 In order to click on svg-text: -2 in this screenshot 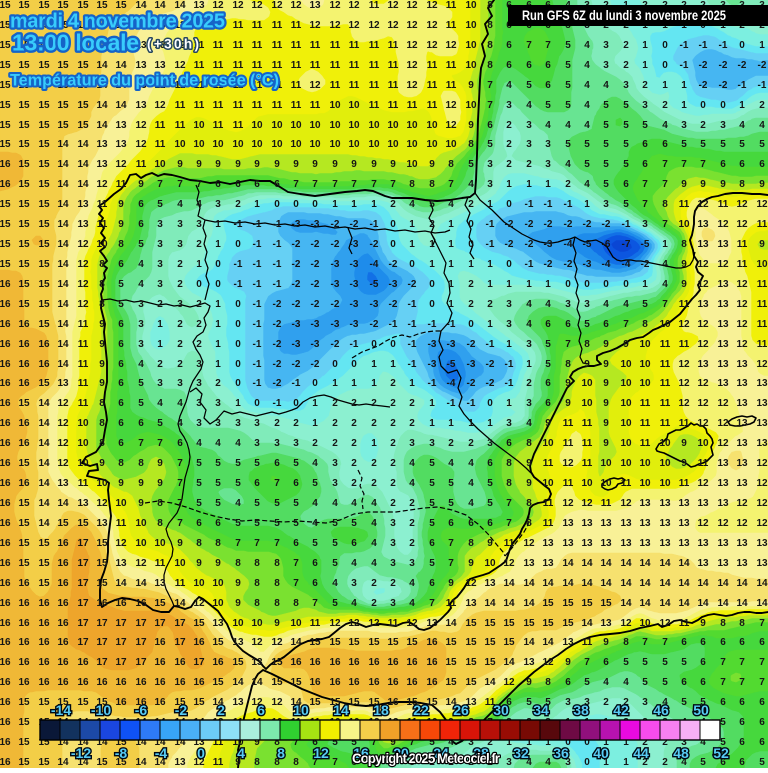, I will do `click(335, 304)`.